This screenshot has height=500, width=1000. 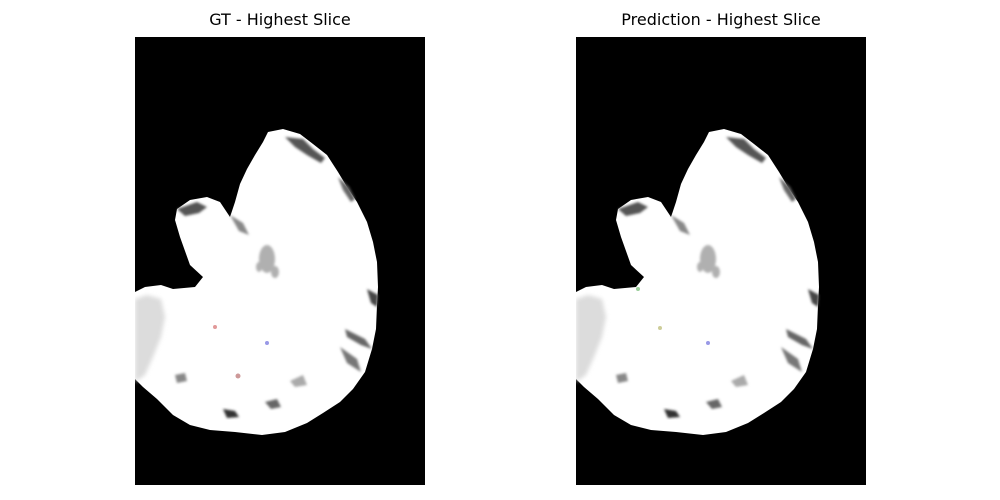 What do you see at coordinates (280, 19) in the screenshot?
I see `gt-panel-title: GT - Highest Slice` at bounding box center [280, 19].